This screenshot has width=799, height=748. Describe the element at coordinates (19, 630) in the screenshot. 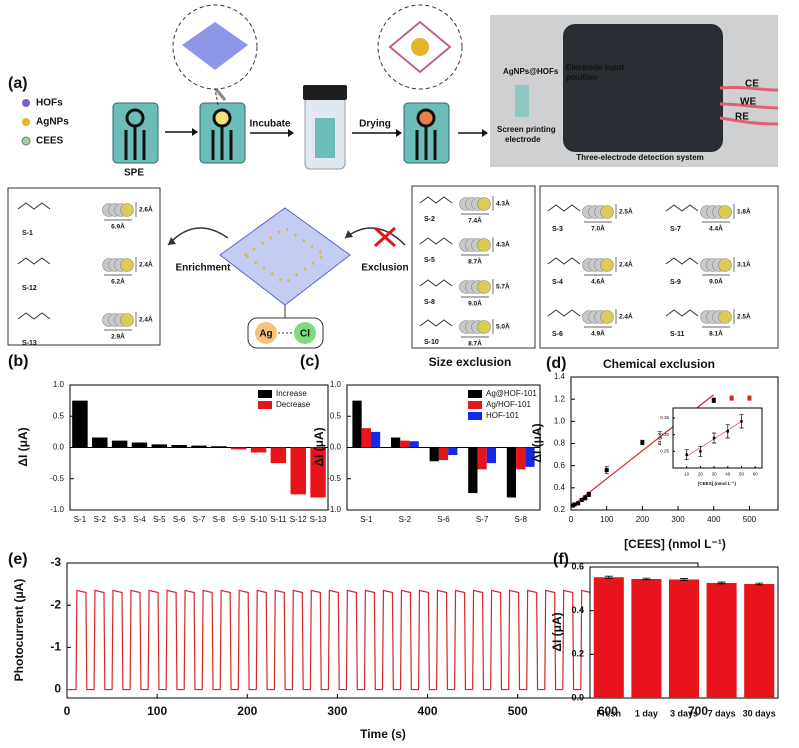

I see `y-axis-label: Photocurrent (μA)` at that location.